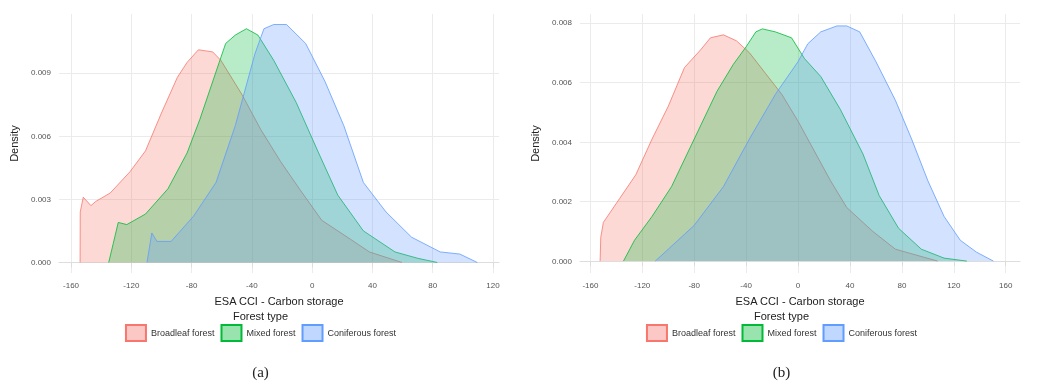 The image size is (1042, 385). Describe the element at coordinates (562, 23) in the screenshot. I see `y-tick-label: 0.008` at that location.